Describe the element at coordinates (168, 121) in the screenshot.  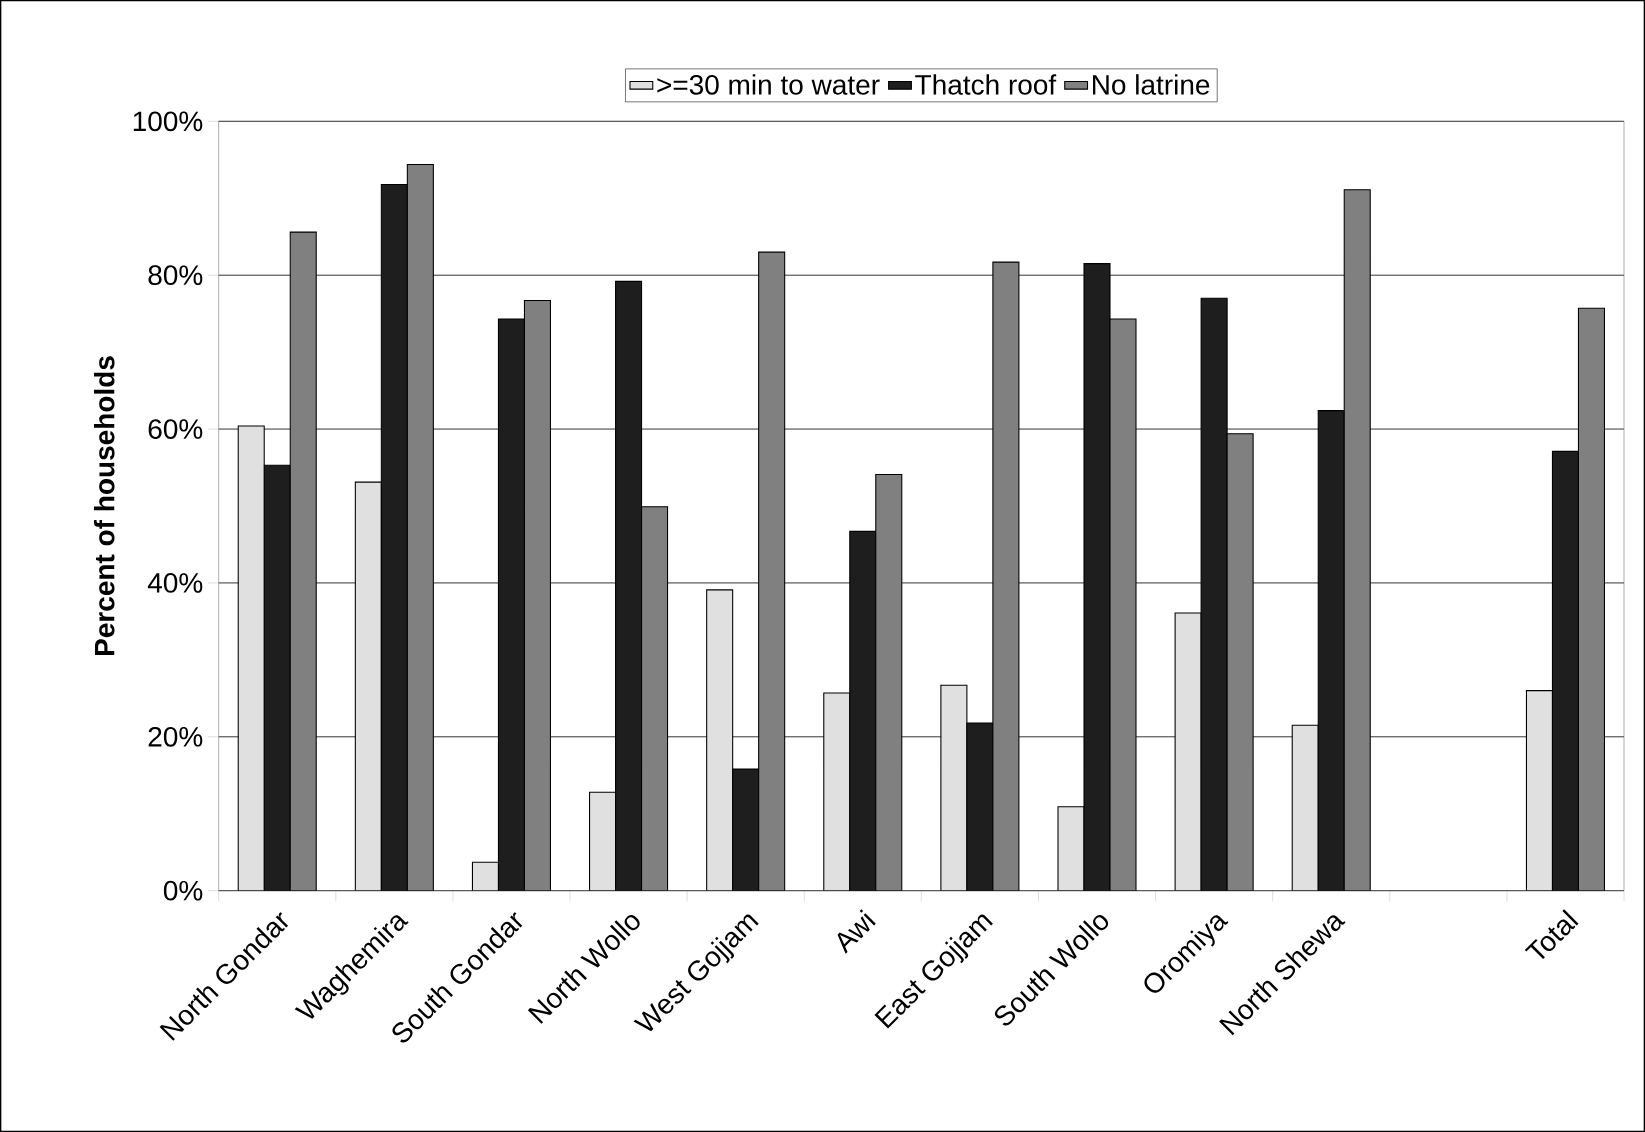
I see `y-tick-label: 100%` at that location.